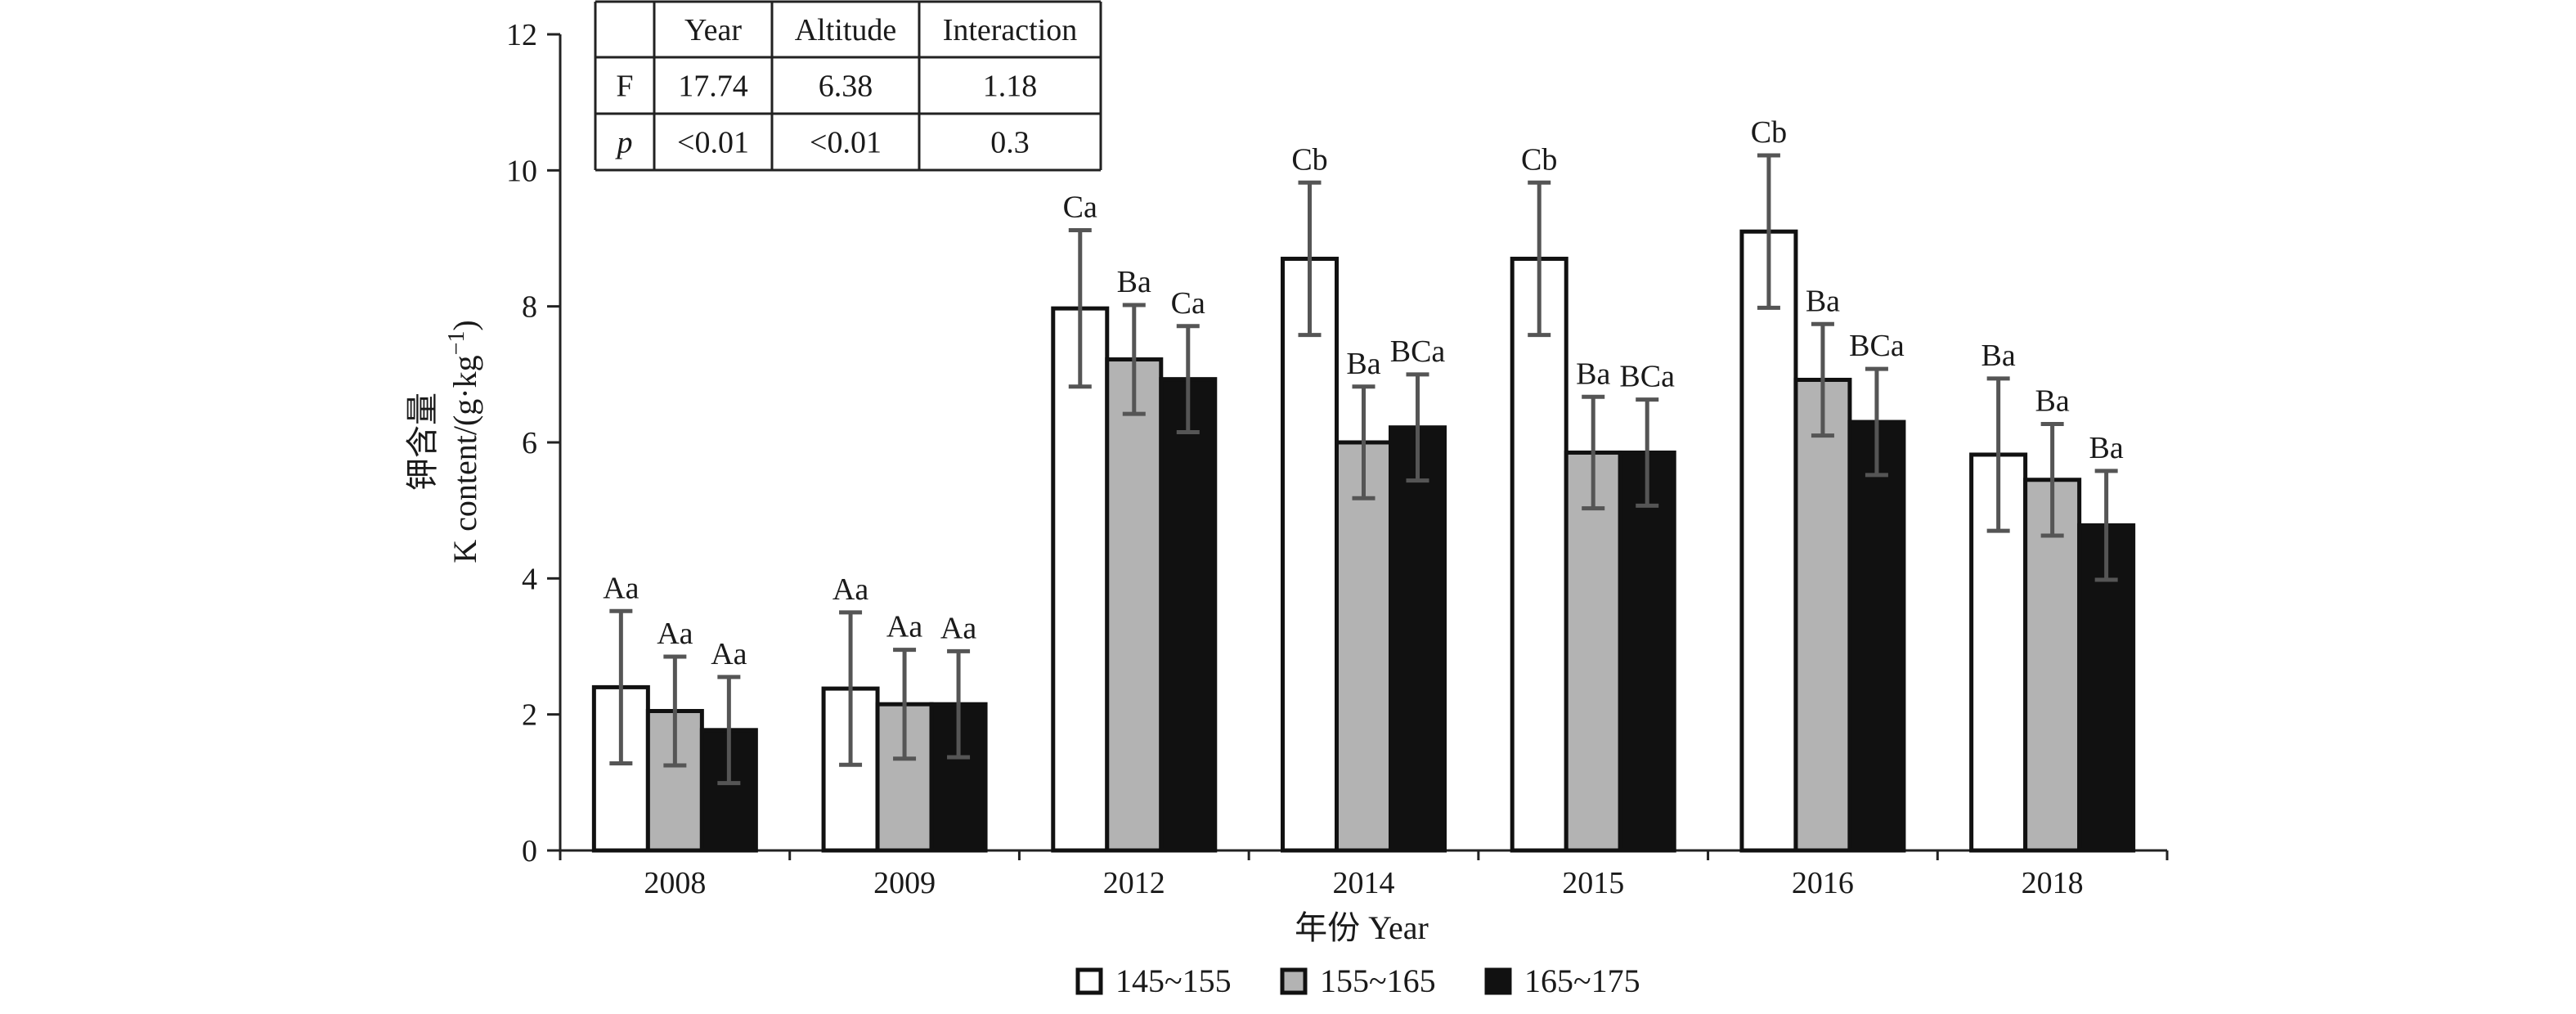 The width and height of the screenshot is (2576, 1014). I want to click on y-tick-label: 10, so click(522, 171).